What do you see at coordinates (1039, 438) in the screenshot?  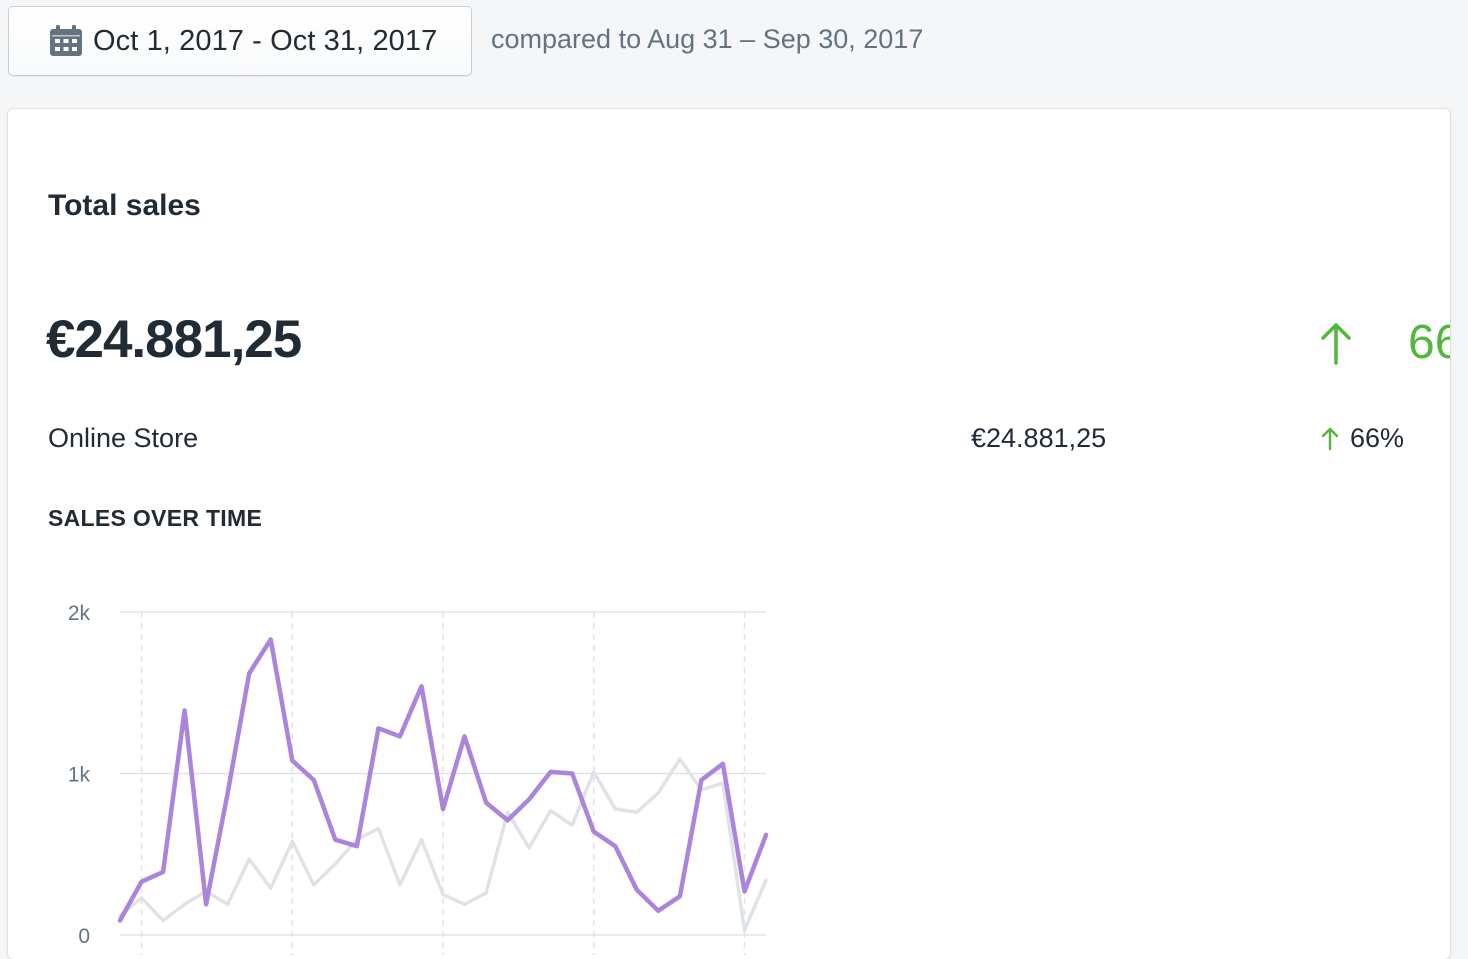 I see `channel-value: €24.881,25` at bounding box center [1039, 438].